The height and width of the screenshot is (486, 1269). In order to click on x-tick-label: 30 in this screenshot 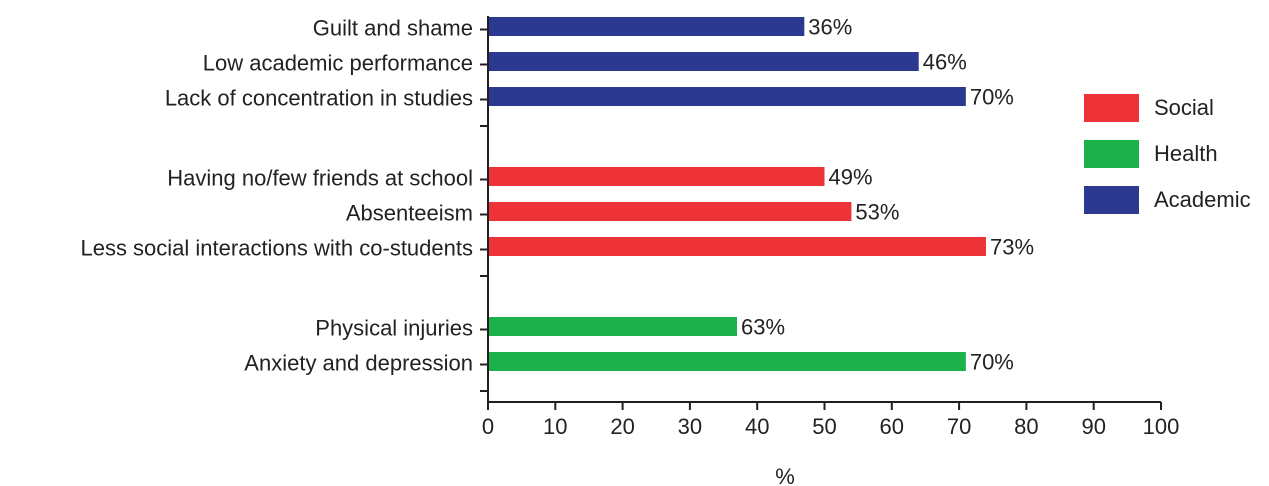, I will do `click(690, 426)`.